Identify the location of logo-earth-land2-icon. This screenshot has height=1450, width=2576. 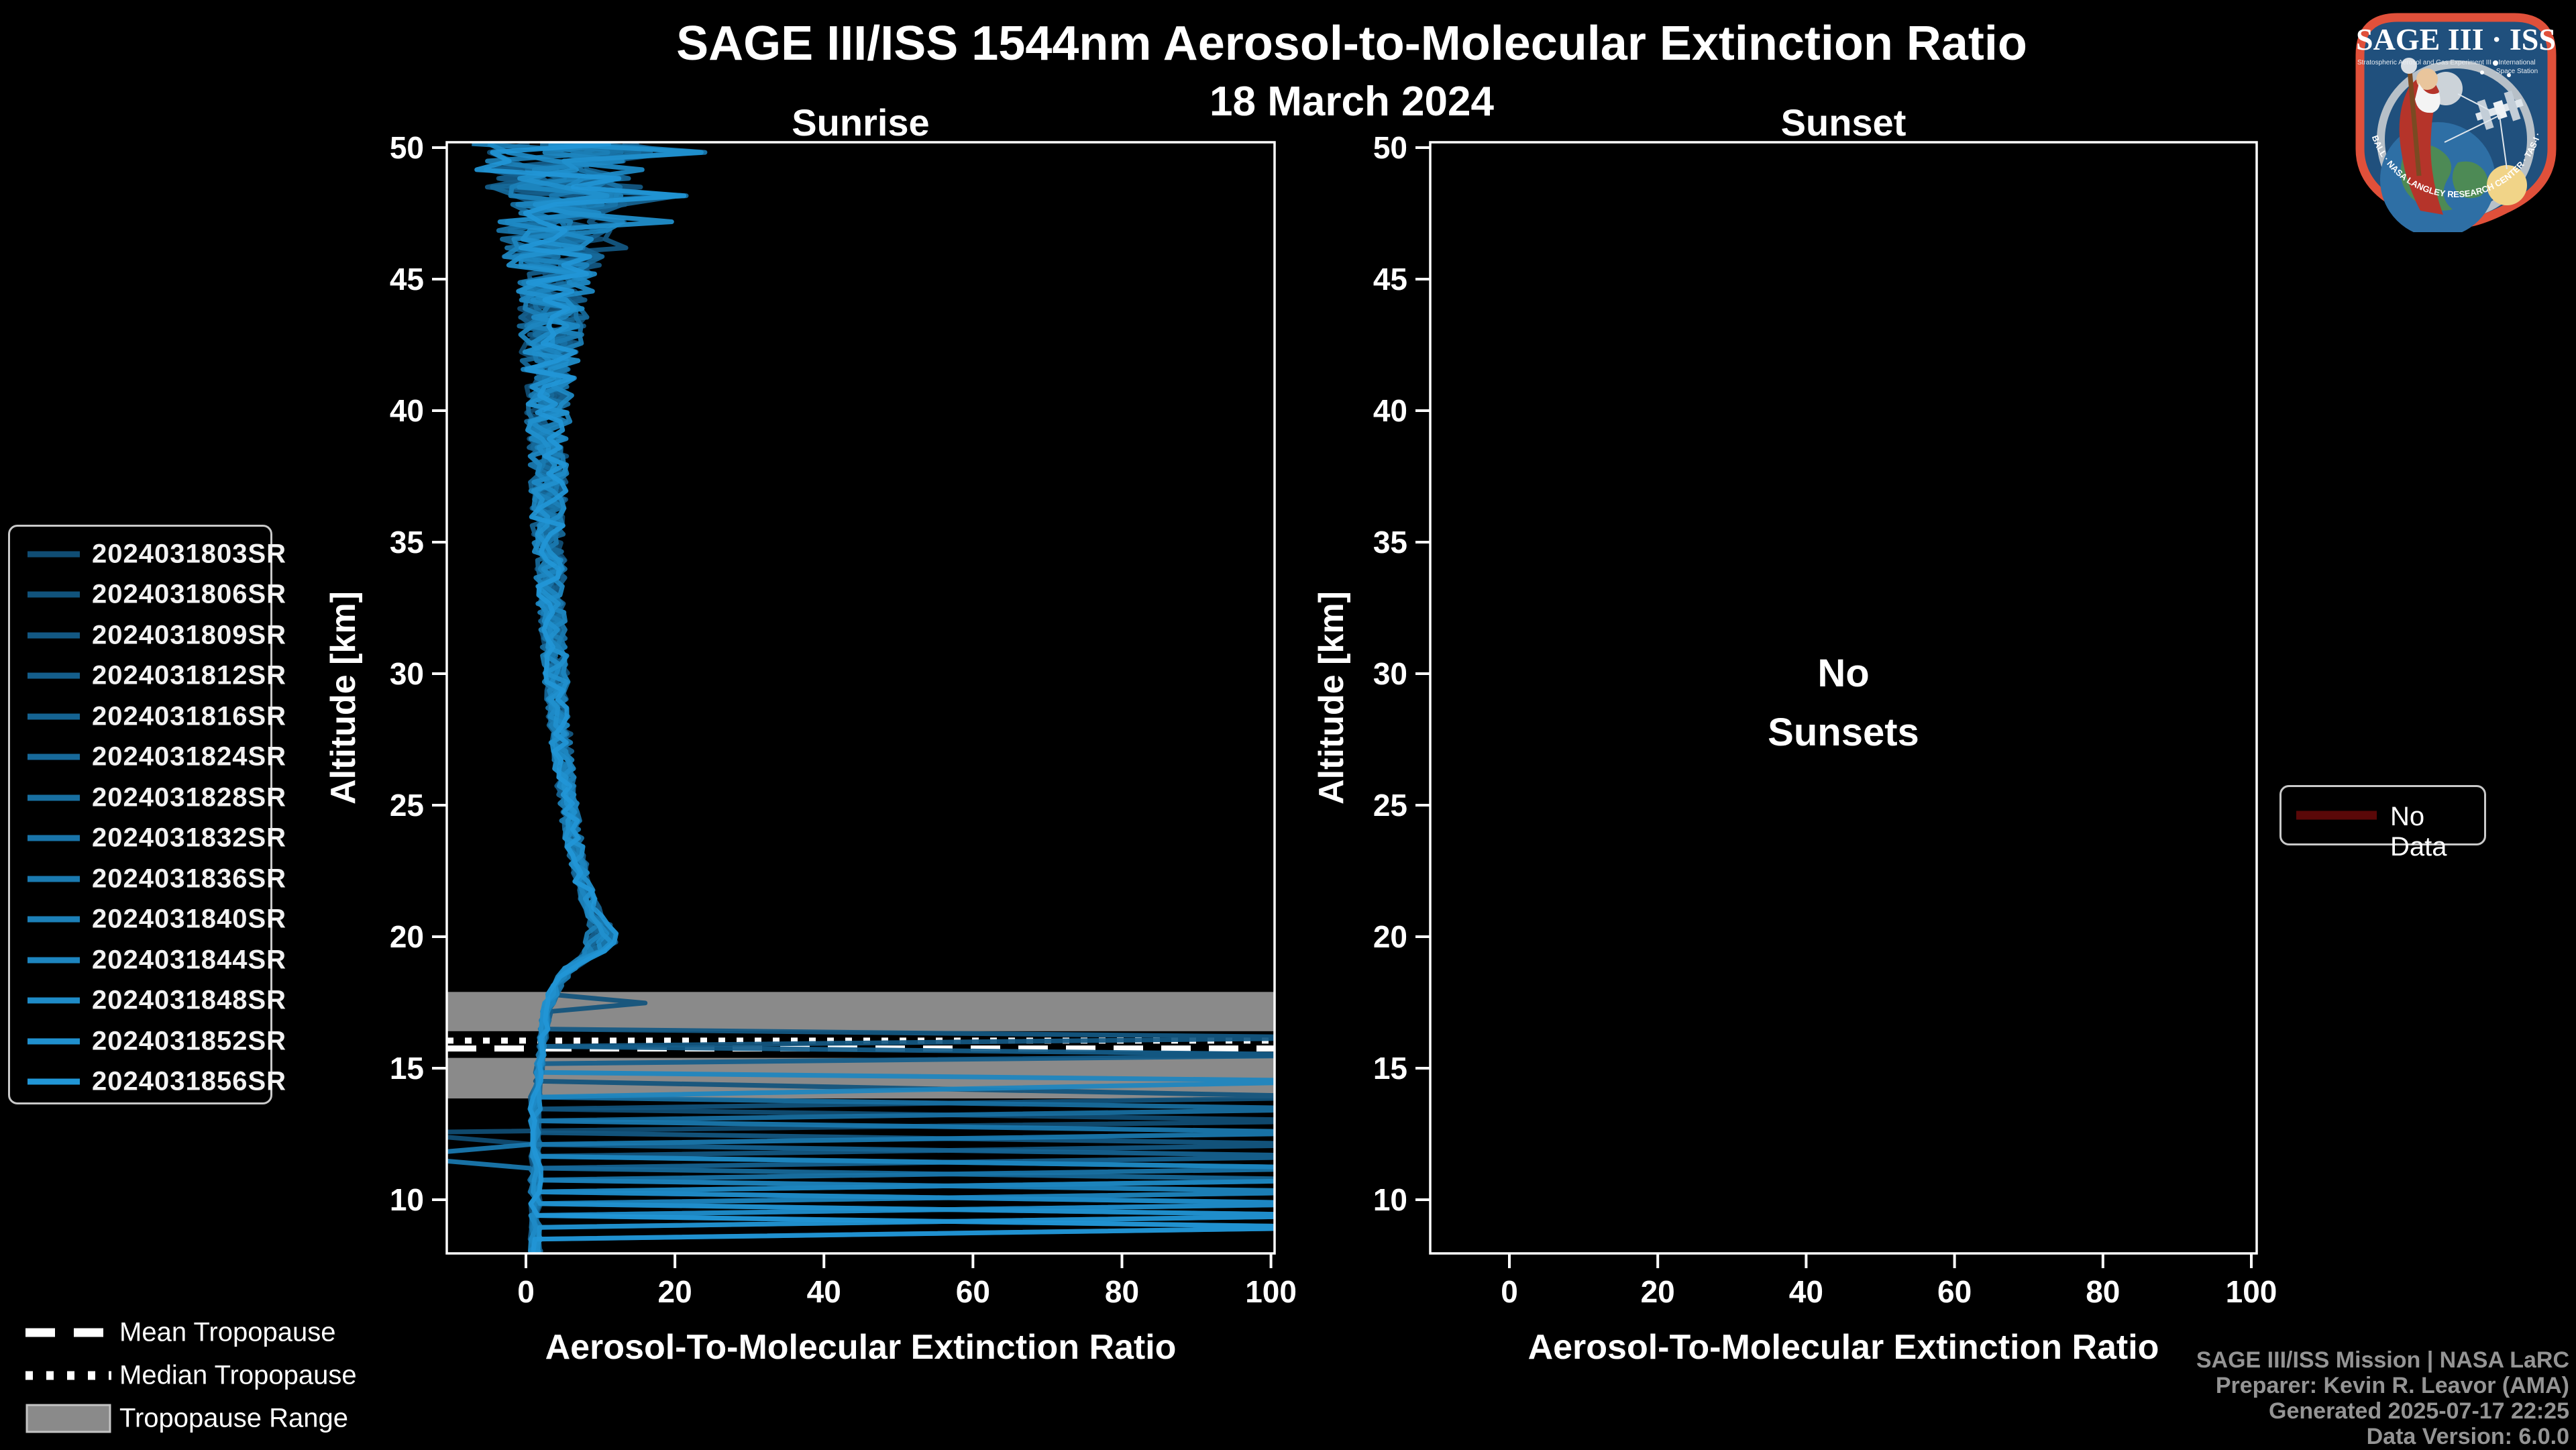
(2470, 180).